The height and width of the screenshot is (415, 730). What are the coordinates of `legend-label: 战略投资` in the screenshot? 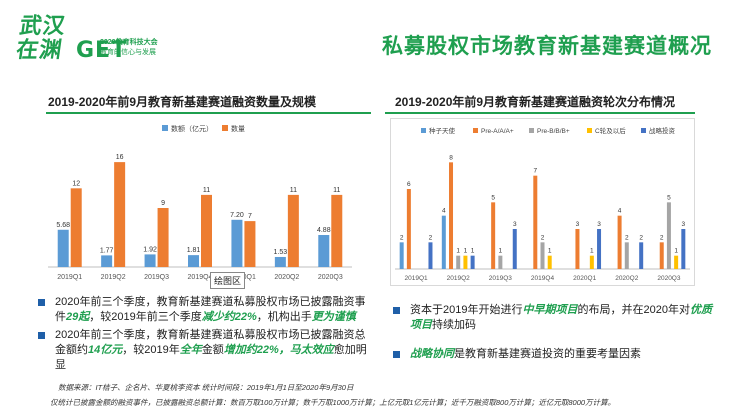 It's located at (662, 130).